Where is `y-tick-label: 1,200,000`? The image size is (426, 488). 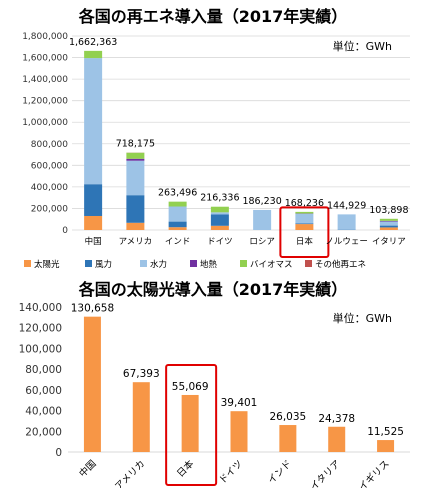 y-tick-label: 1,200,000 is located at coordinates (45, 102).